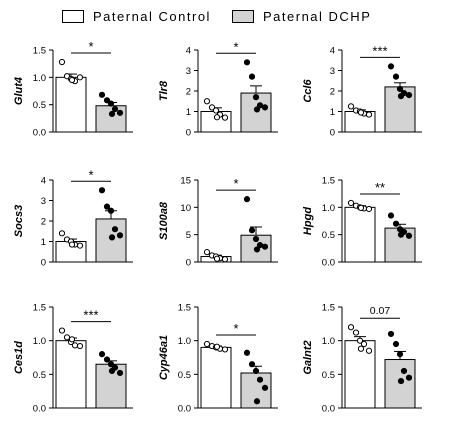 The image size is (462, 427). I want to click on legend-item-dchp: Paternal DCHP, so click(301, 16).